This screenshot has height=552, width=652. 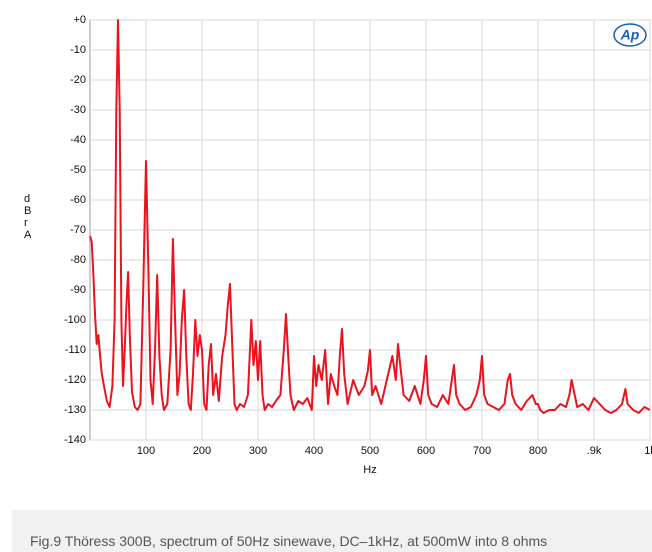 I want to click on y-tick-label: -10, so click(x=78, y=50).